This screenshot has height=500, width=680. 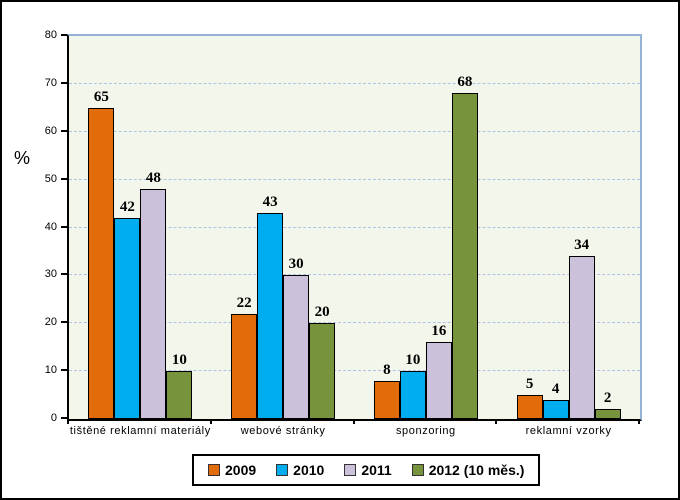 I want to click on y-tick-label: 0, so click(x=53, y=418).